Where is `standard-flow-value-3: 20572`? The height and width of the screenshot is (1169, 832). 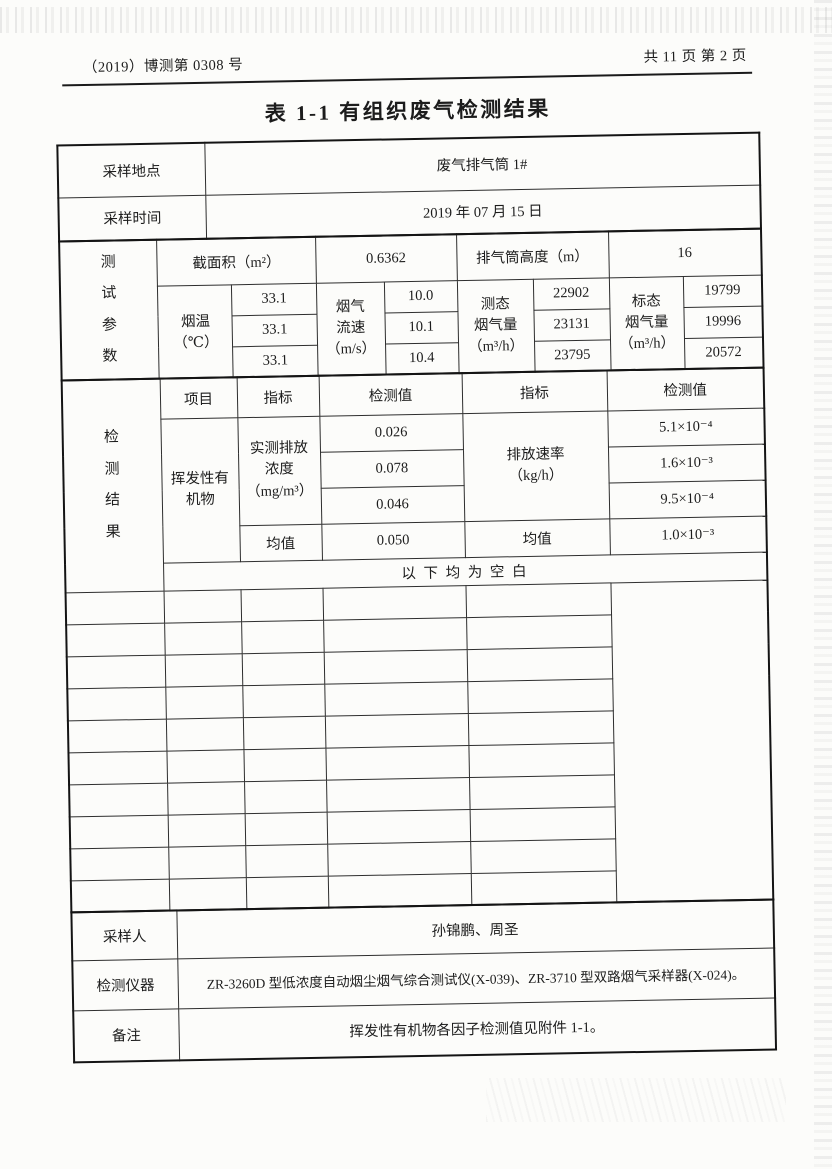
standard-flow-value-3: 20572 is located at coordinates (723, 353).